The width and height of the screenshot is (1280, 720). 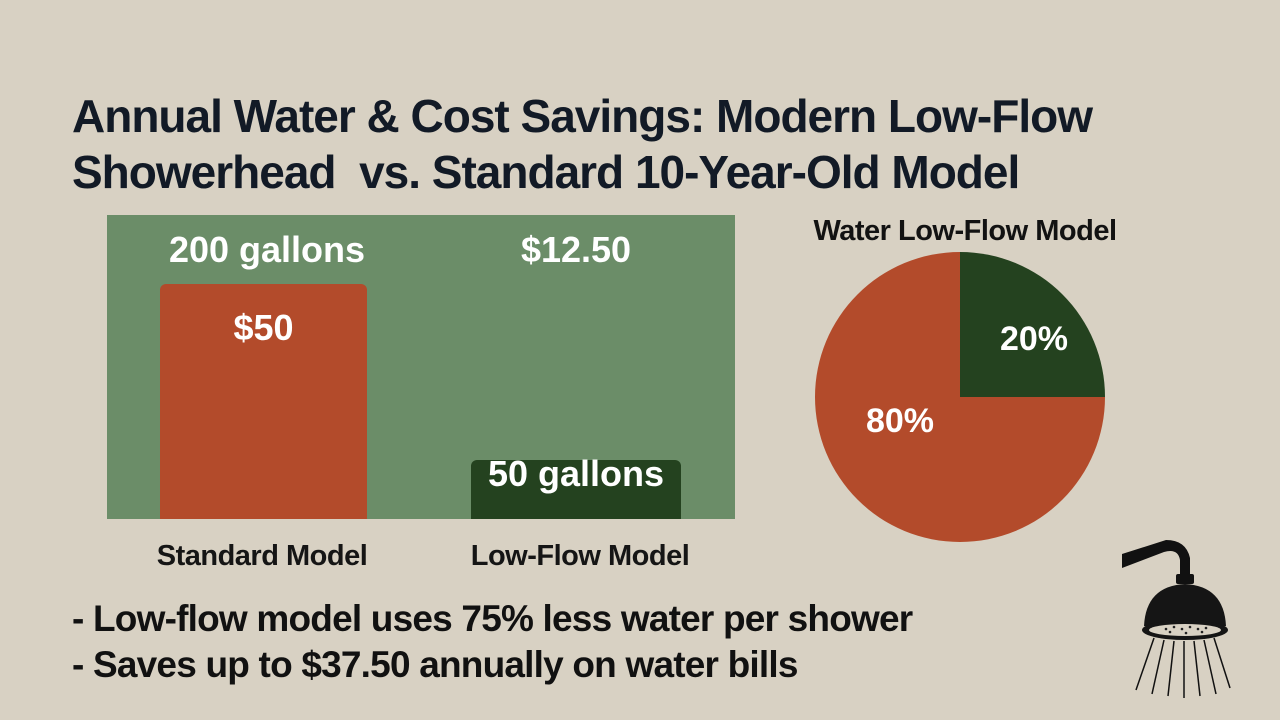 I want to click on showerhead-icon, so click(x=1176, y=619).